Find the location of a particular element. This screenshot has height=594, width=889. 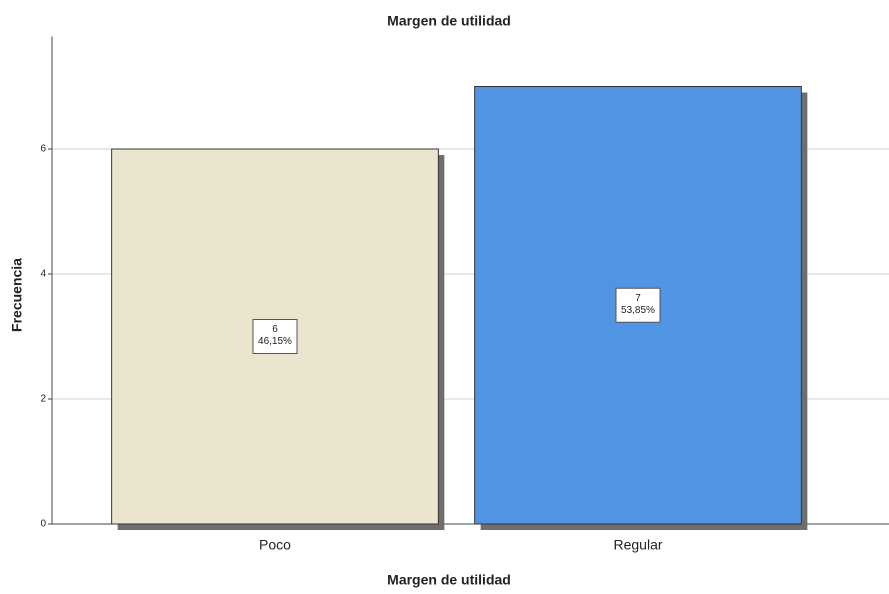

y-axis-label: Frecuencia is located at coordinates (17, 295).